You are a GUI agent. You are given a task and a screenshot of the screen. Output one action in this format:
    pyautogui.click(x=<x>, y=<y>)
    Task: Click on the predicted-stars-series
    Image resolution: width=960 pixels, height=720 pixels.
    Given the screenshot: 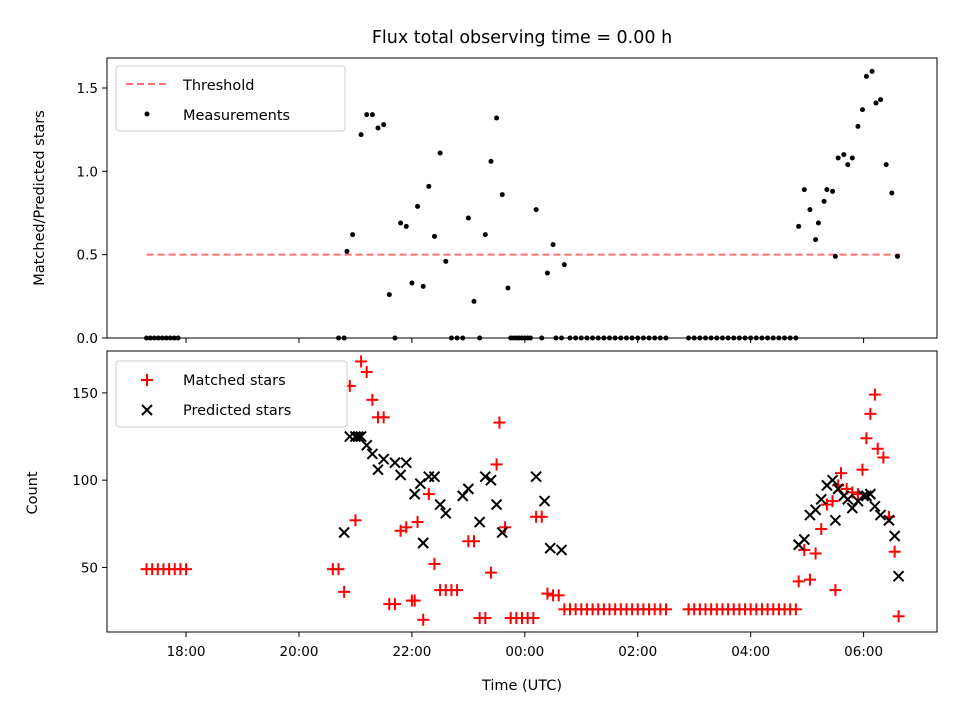 What is the action you would take?
    pyautogui.click(x=621, y=506)
    